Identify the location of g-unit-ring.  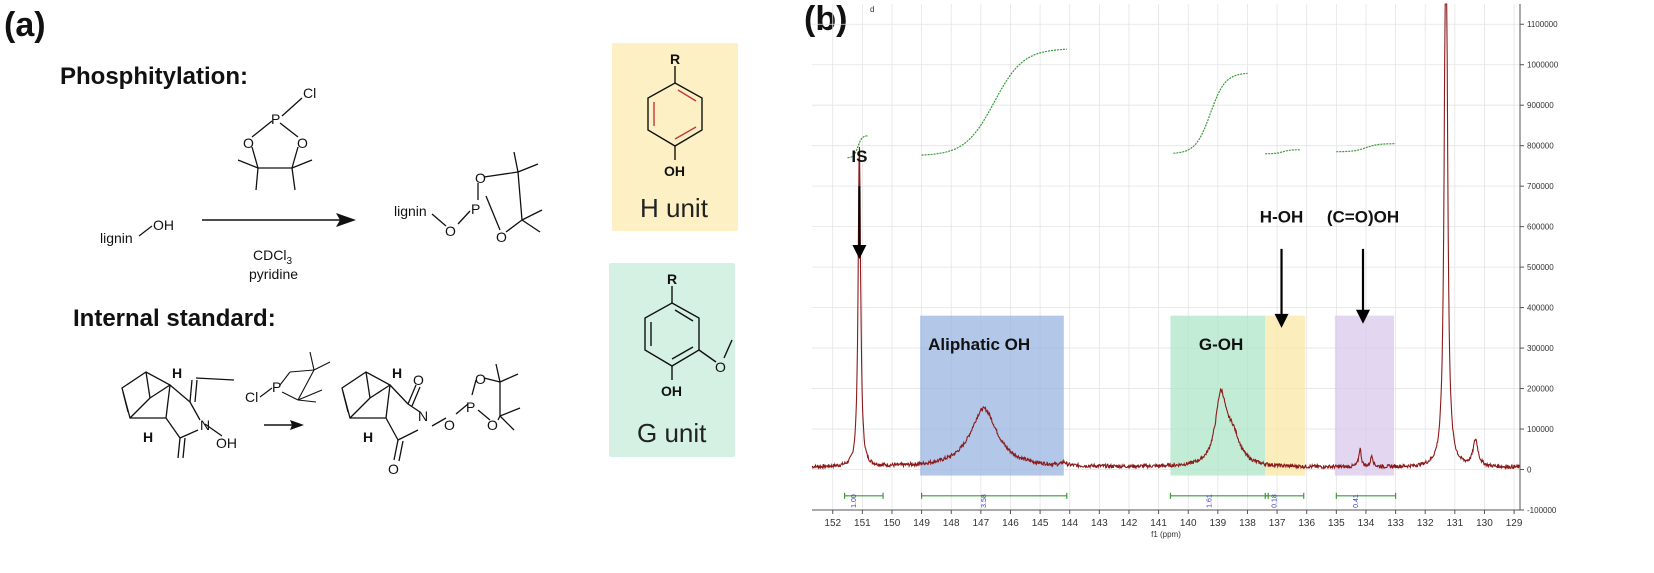
(688, 333).